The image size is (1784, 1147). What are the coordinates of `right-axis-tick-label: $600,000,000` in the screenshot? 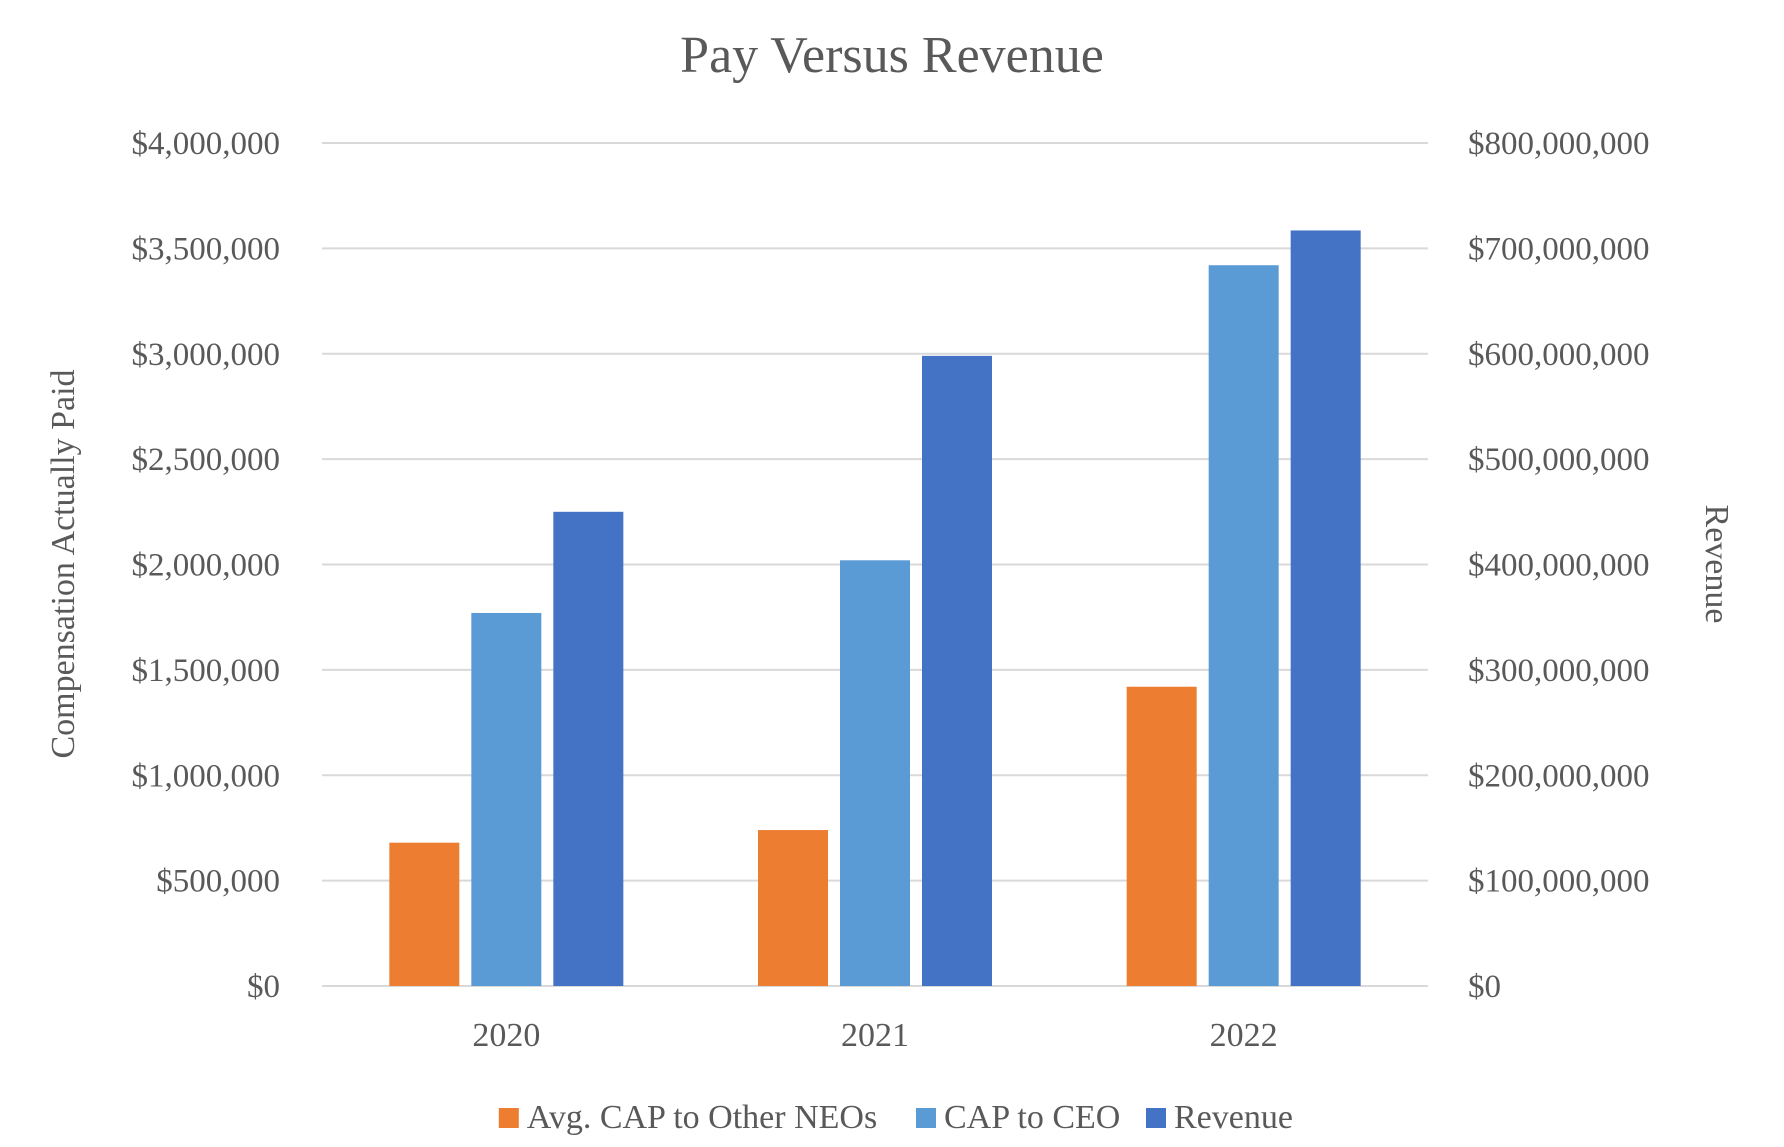 It's located at (1559, 355).